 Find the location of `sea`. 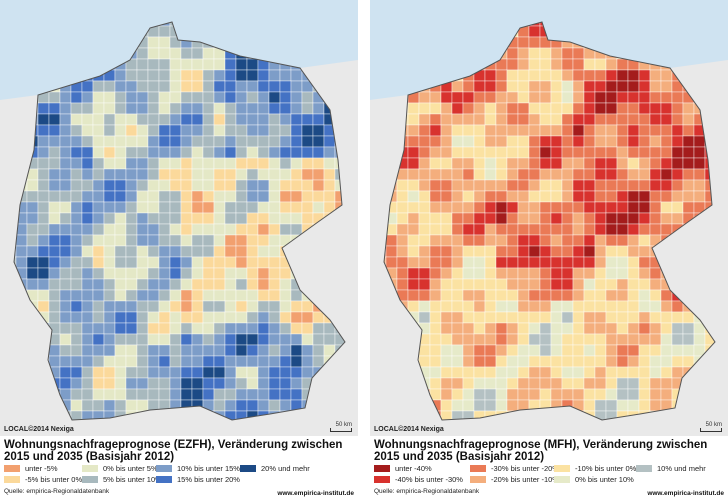

sea is located at coordinates (549, 50).